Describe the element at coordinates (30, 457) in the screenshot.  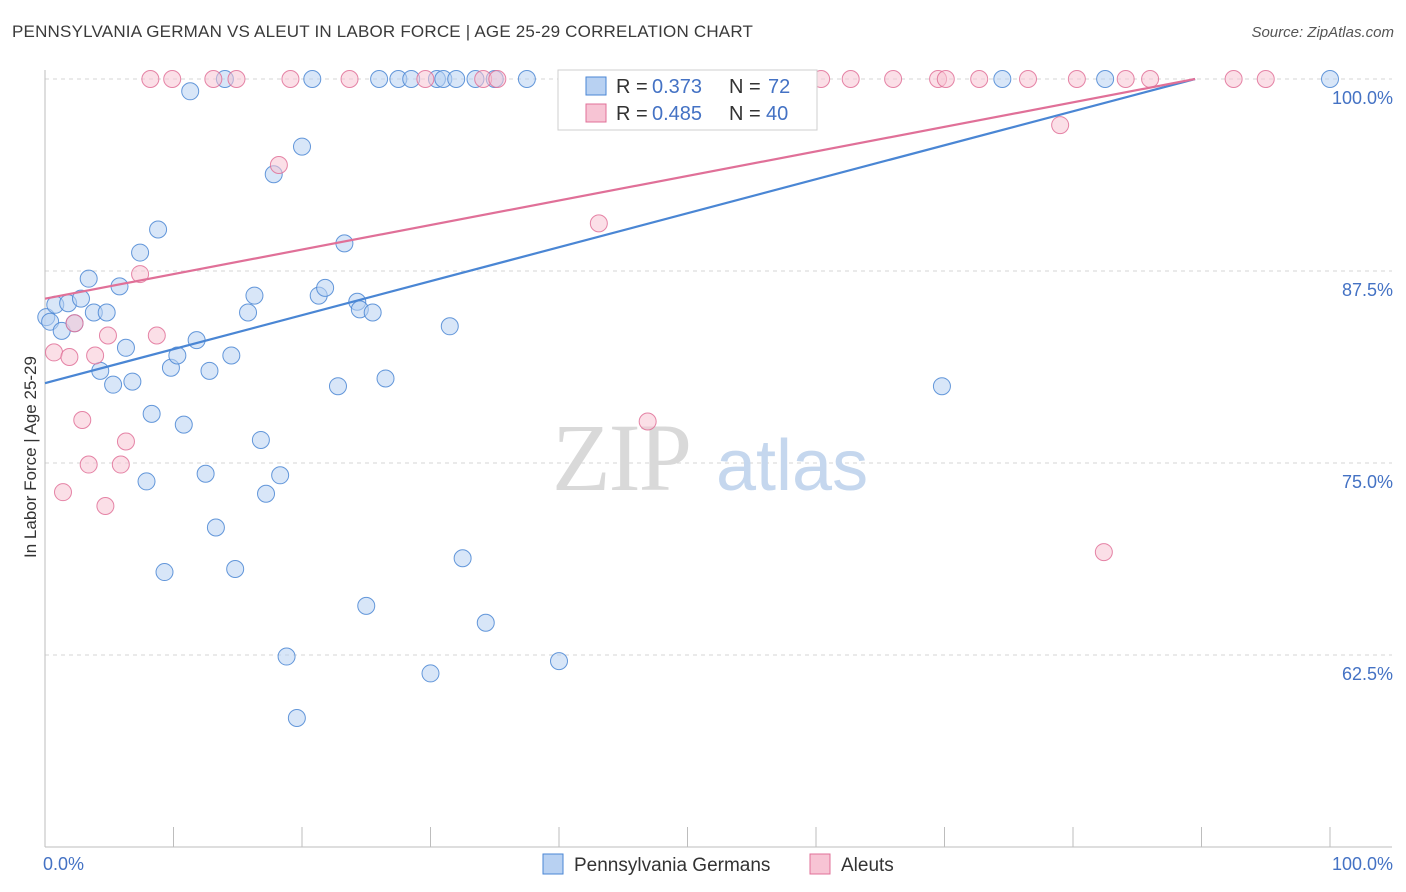
I see `y-axis-title: In Labor Force | Age 25-29` at that location.